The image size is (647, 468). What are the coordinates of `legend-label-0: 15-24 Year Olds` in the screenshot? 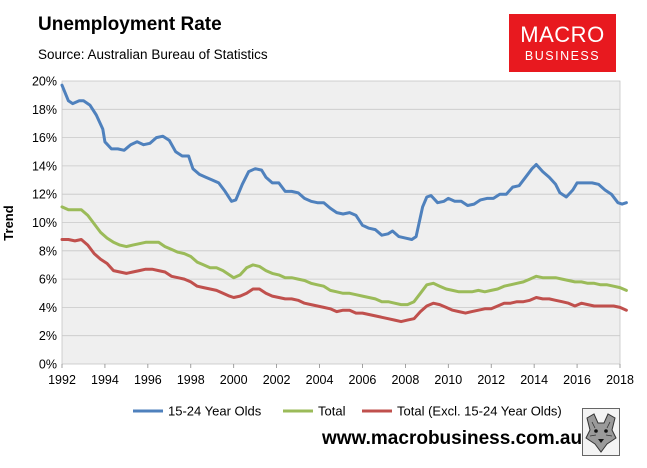 It's located at (215, 411).